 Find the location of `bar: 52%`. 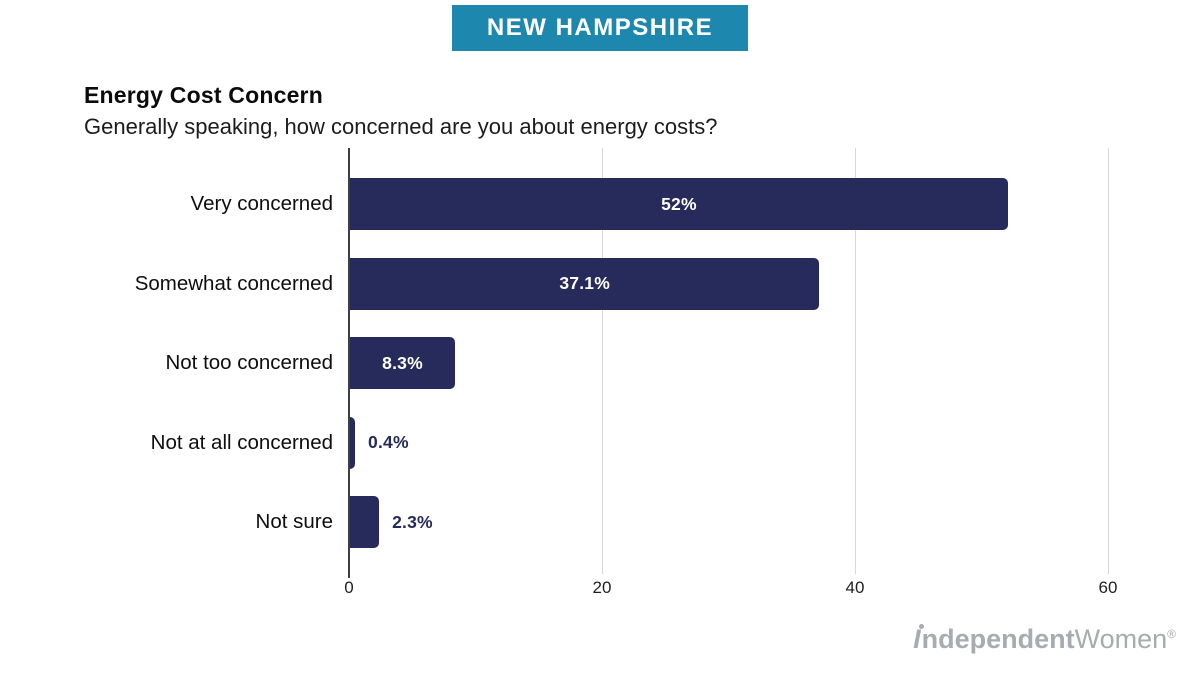

bar: 52% is located at coordinates (679, 204).